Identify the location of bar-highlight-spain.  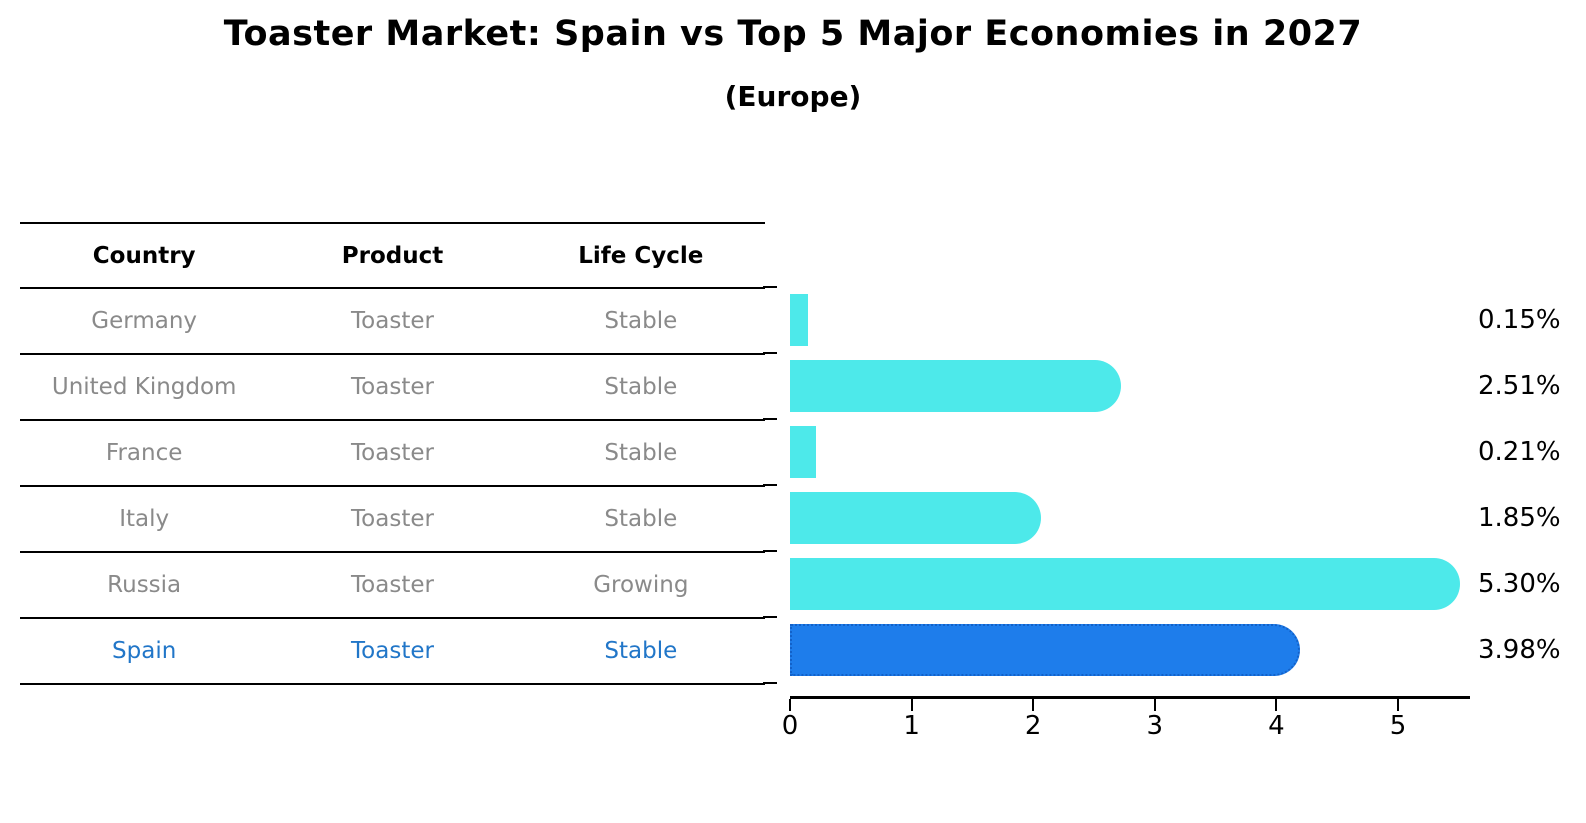
(1045, 650).